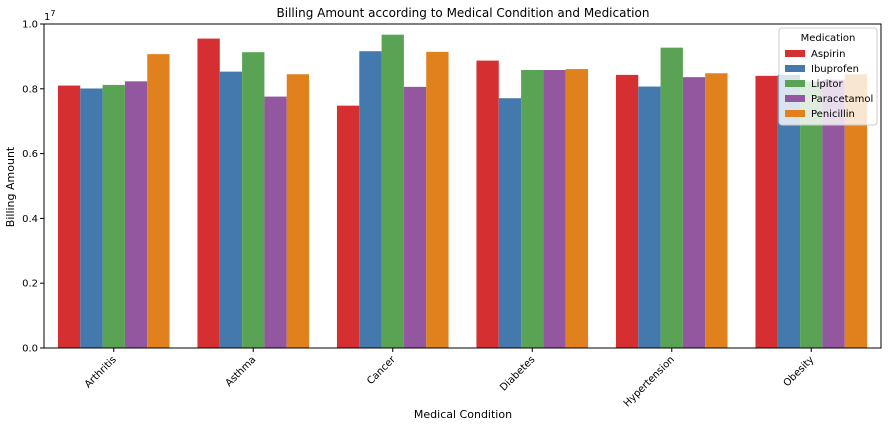 This screenshot has width=888, height=426. I want to click on bar-ibuprofen-hypertension, so click(649, 217).